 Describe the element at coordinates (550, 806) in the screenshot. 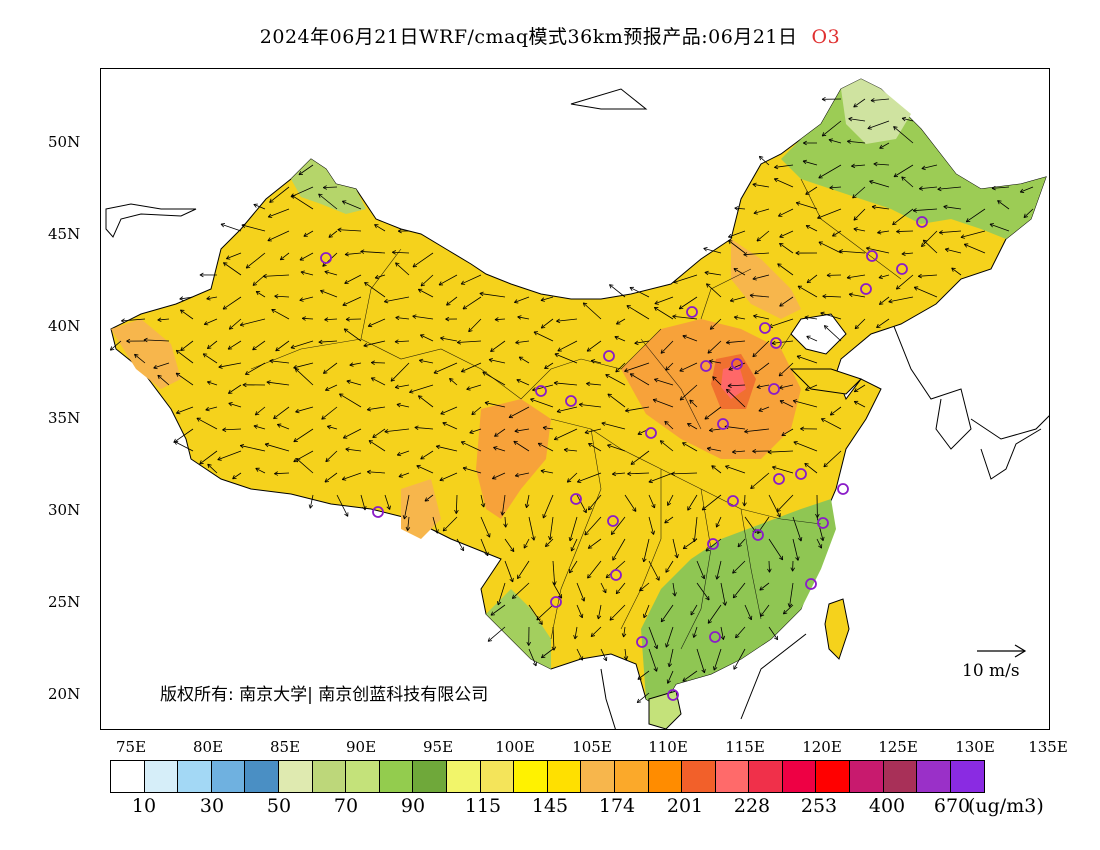

I see `colorbar-label-145: 145` at that location.